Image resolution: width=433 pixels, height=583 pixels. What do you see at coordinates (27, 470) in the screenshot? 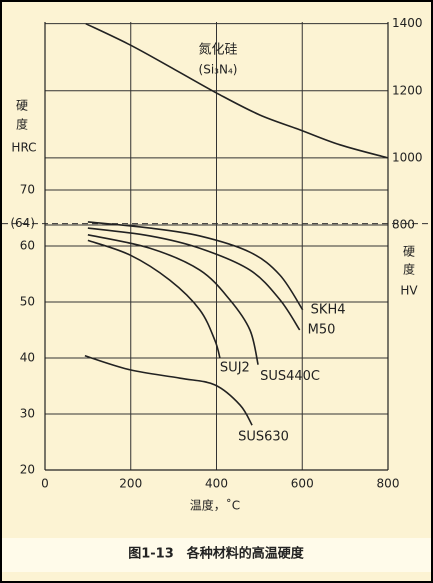
I see `y-tick-label: 20` at bounding box center [27, 470].